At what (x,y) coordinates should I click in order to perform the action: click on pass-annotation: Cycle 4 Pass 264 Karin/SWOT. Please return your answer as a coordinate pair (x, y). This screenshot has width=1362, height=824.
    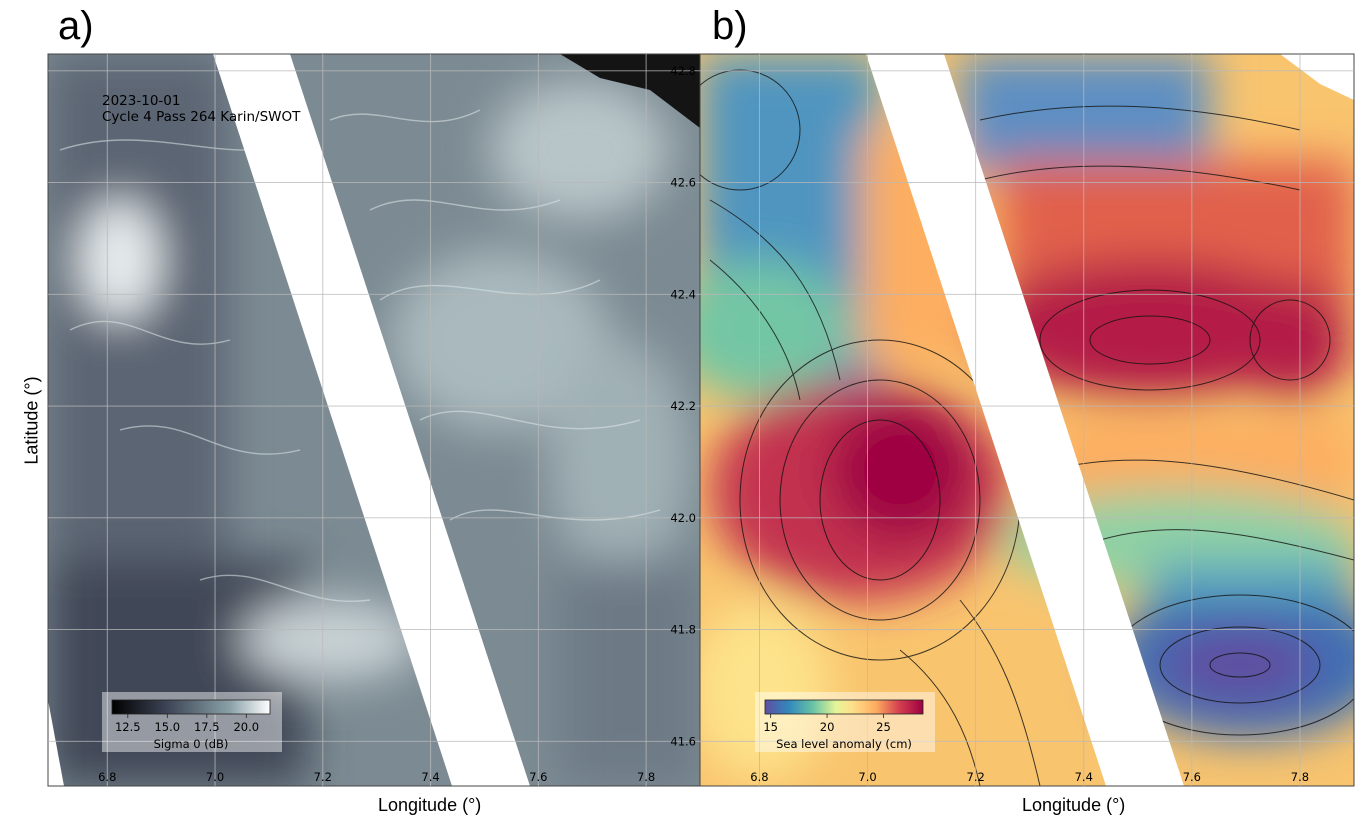
    Looking at the image, I should click on (201, 117).